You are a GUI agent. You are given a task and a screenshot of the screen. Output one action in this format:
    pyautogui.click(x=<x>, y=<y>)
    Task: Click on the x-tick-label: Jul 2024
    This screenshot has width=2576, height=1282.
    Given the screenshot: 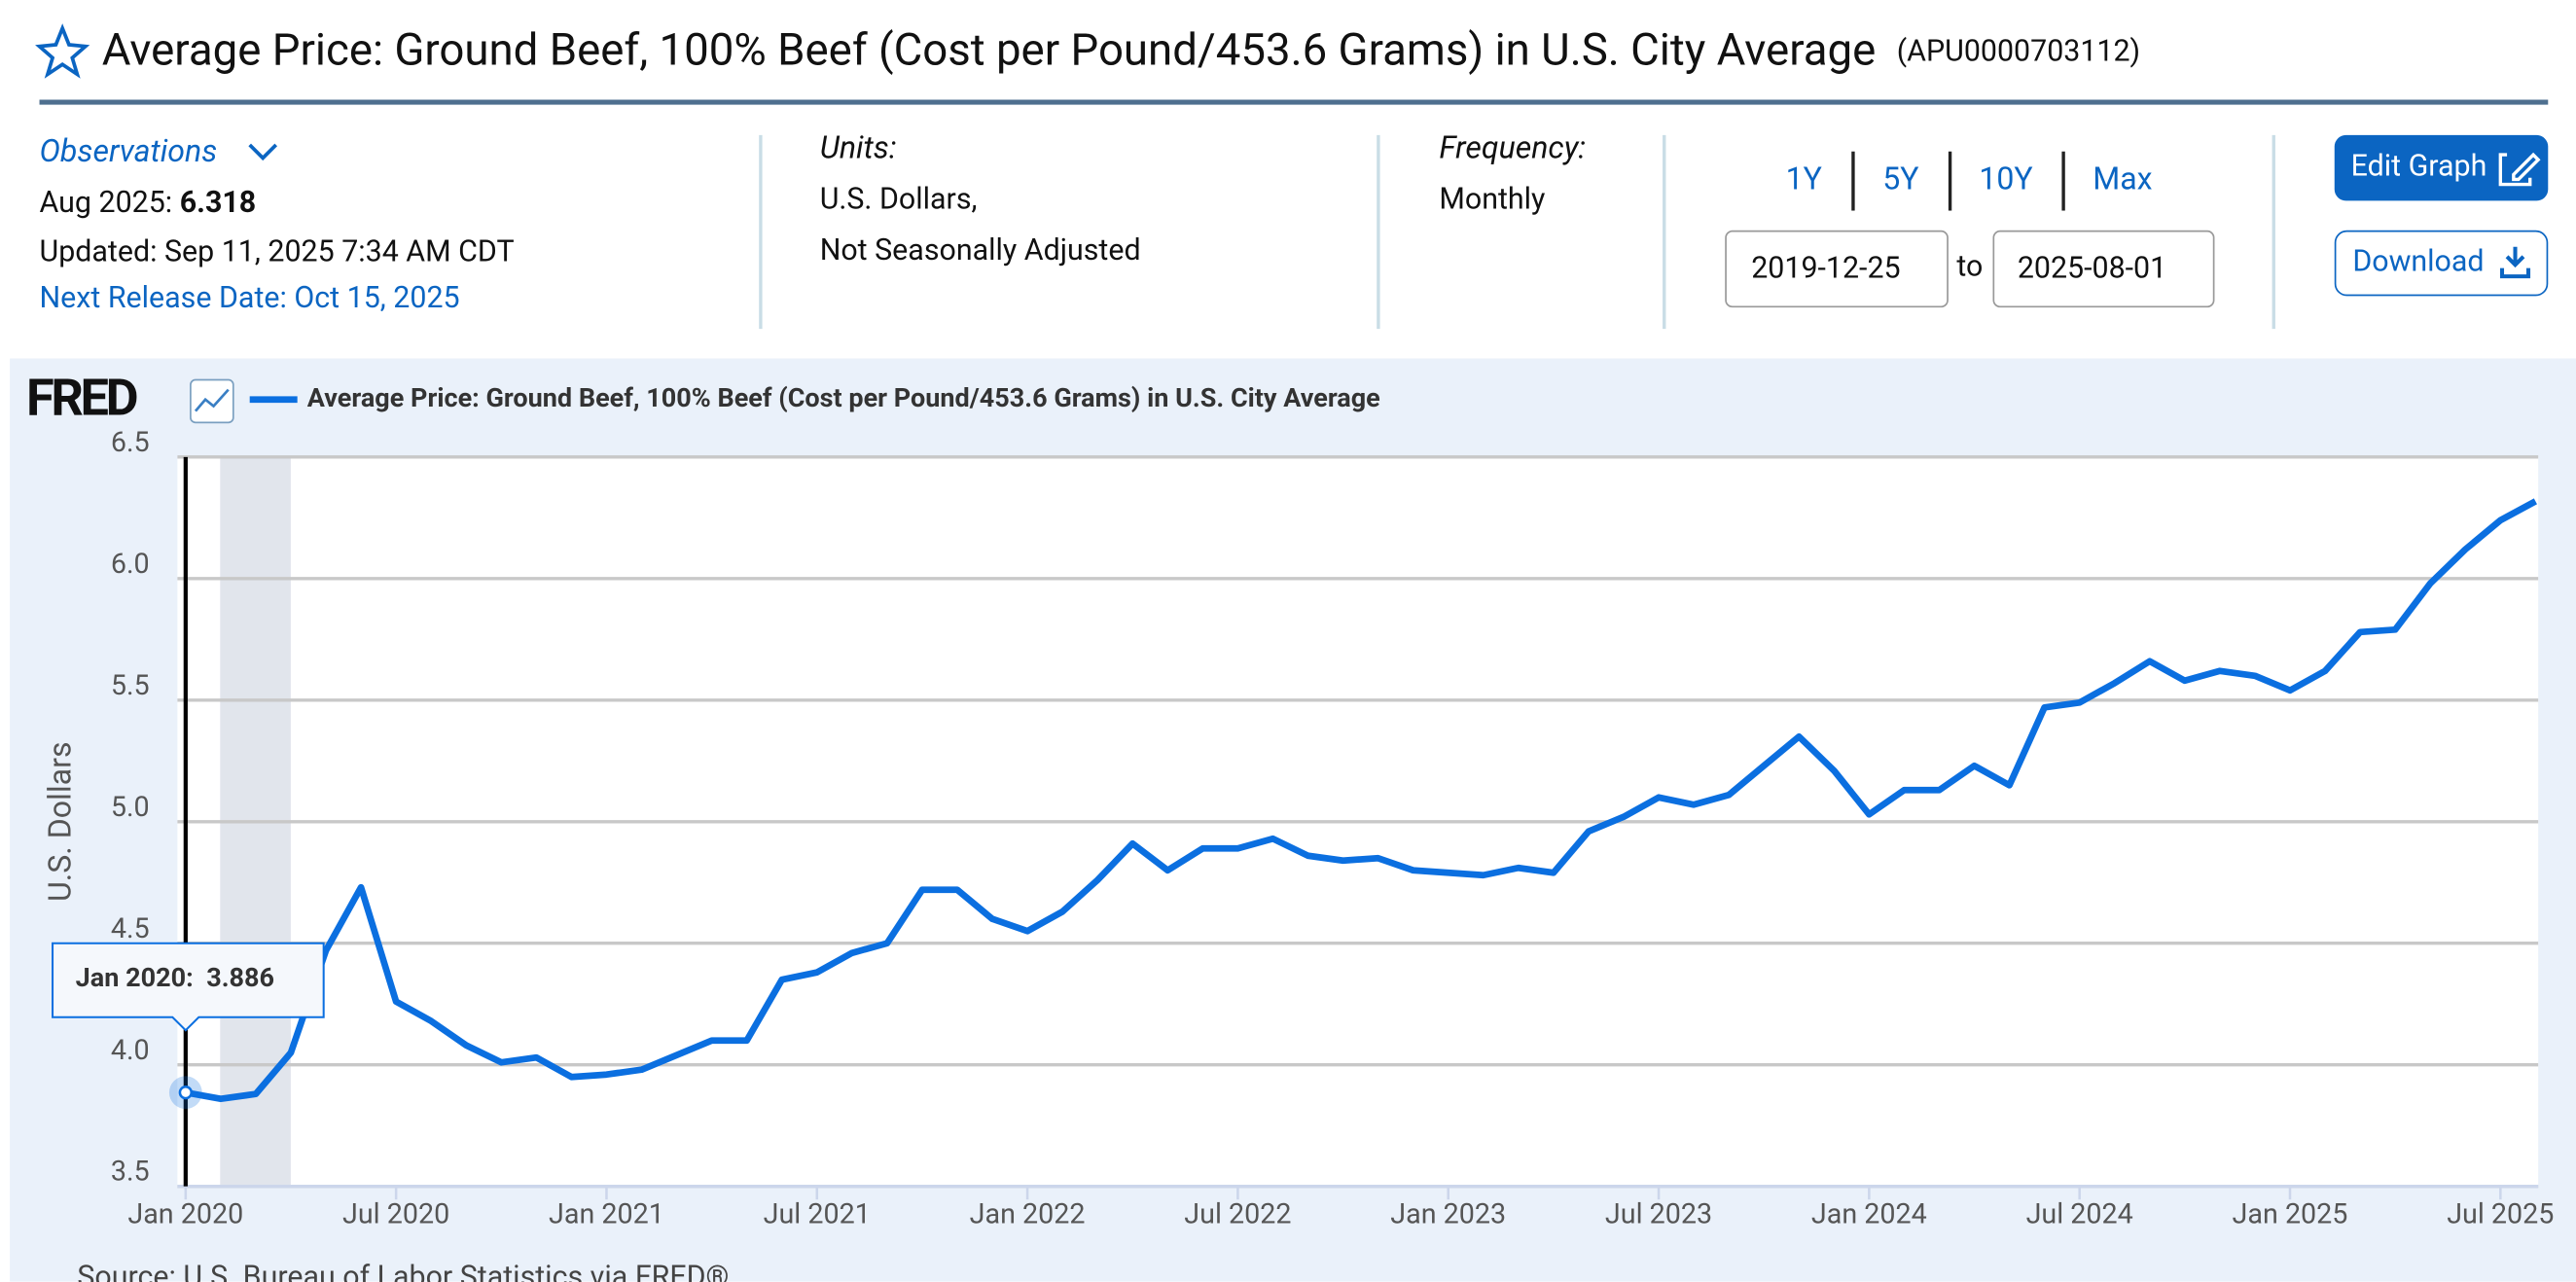 What is the action you would take?
    pyautogui.click(x=2079, y=1214)
    